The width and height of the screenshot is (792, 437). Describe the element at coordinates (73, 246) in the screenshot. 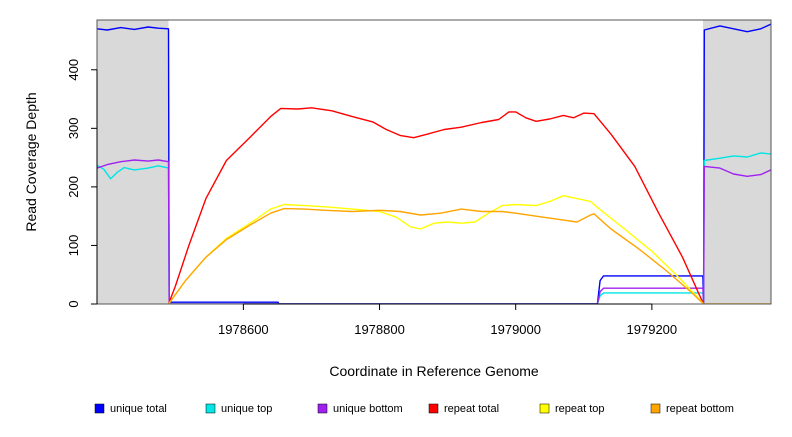

I see `y-tick-label: 100` at that location.